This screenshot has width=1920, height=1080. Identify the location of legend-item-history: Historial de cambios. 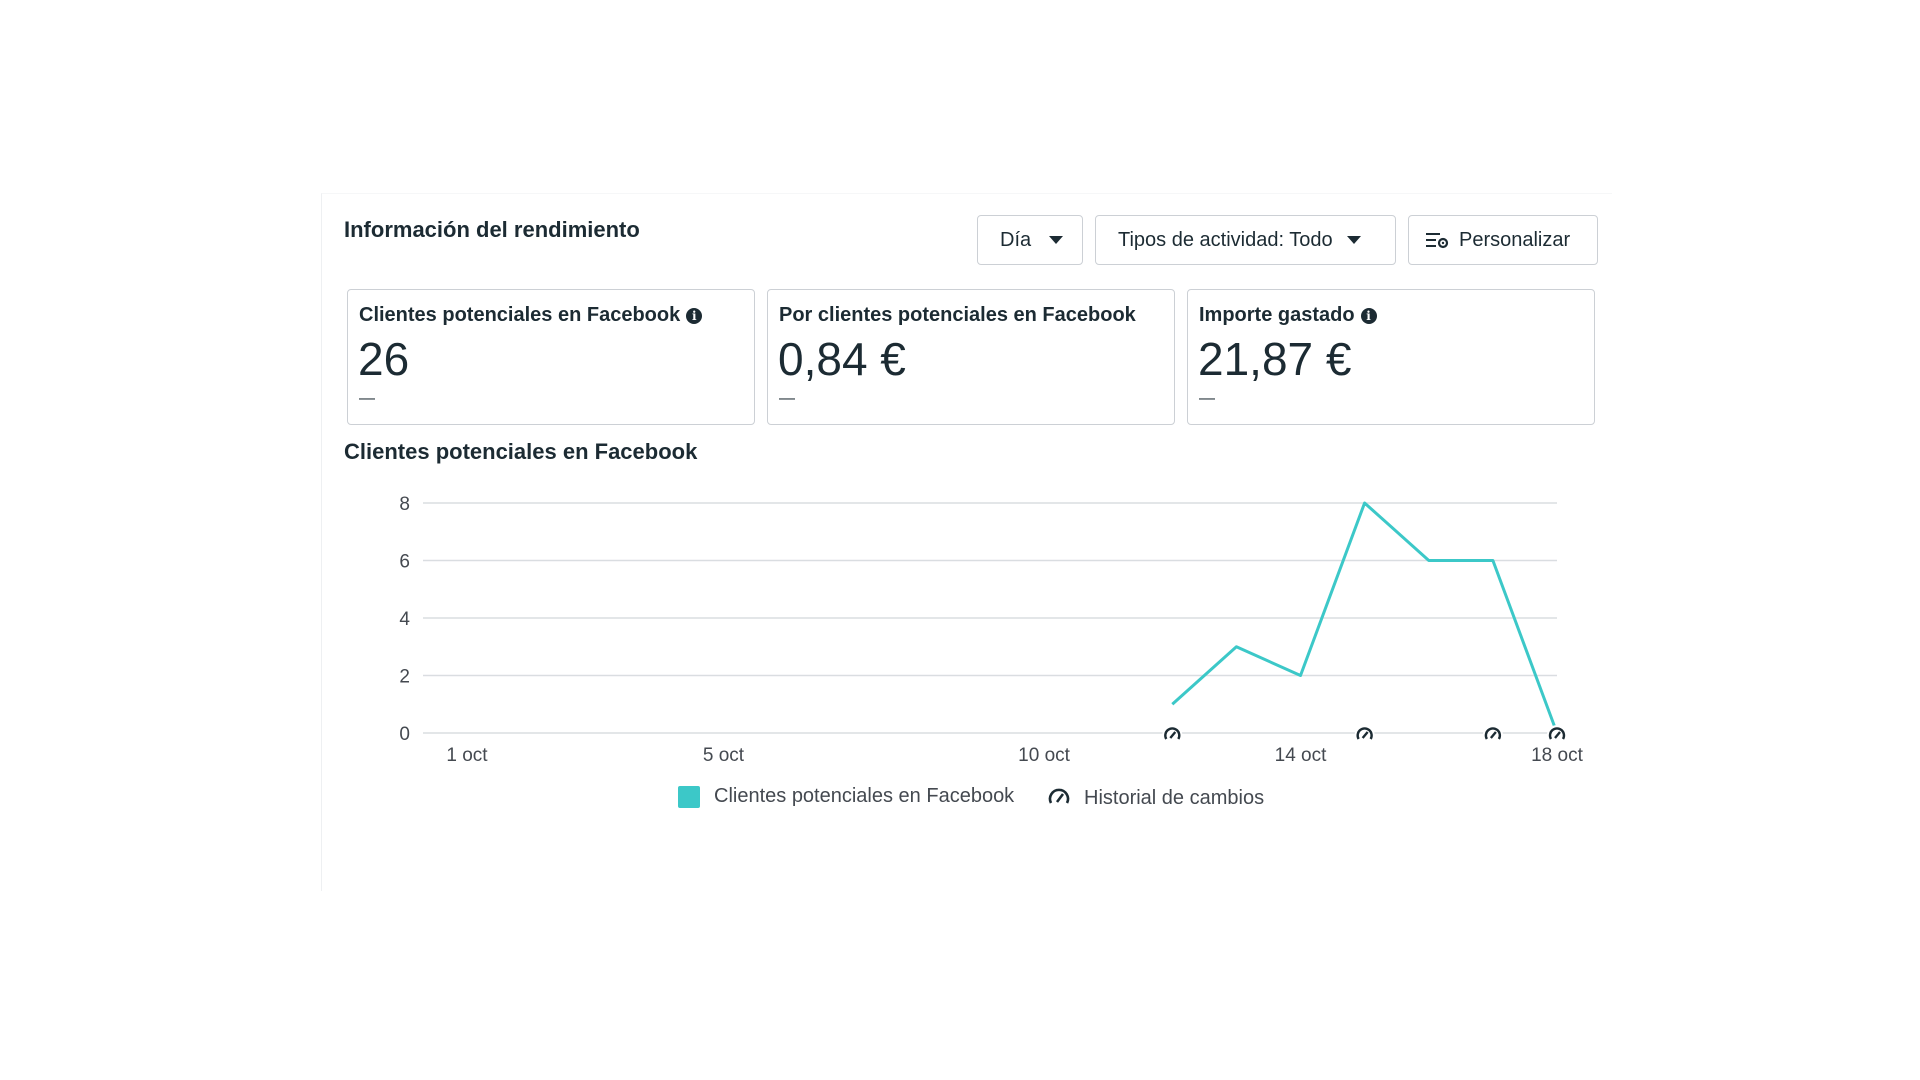
(1155, 798).